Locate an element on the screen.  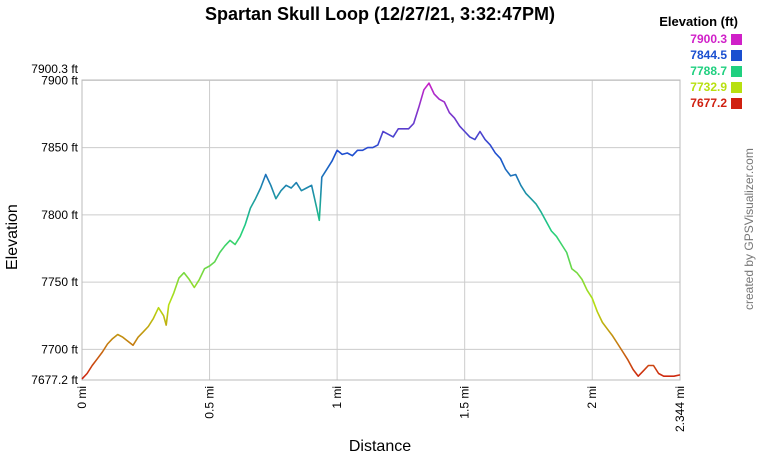
credit-text: created by GPSVisualizer.com is located at coordinates (749, 229).